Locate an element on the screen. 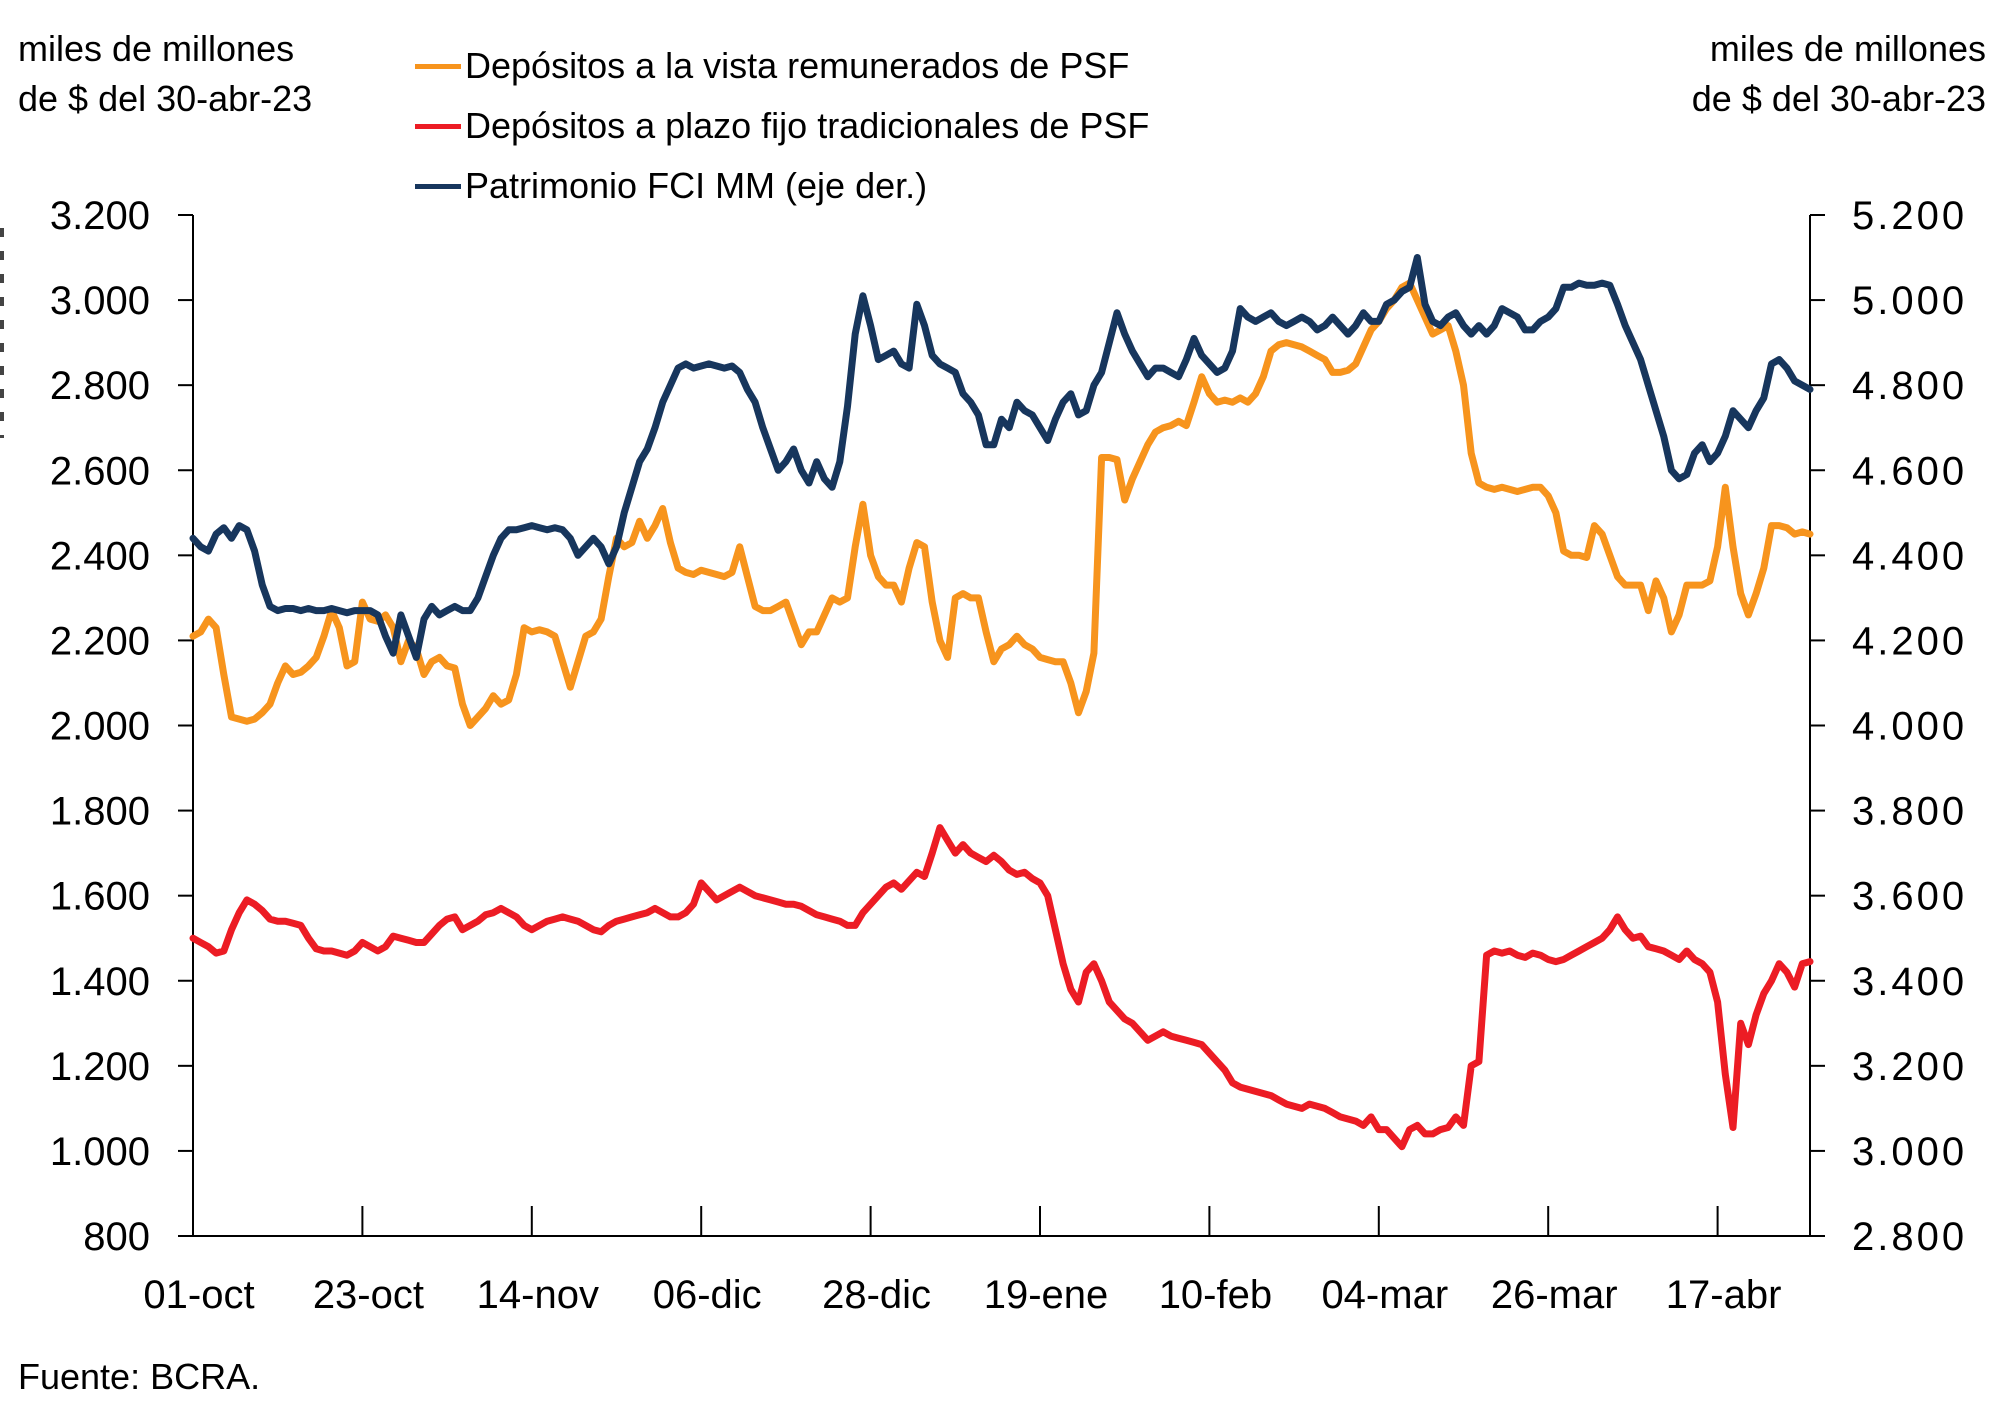 Image resolution: width=2000 pixels, height=1426 pixels. left-axis-tick-label: 1.600 is located at coordinates (100, 897).